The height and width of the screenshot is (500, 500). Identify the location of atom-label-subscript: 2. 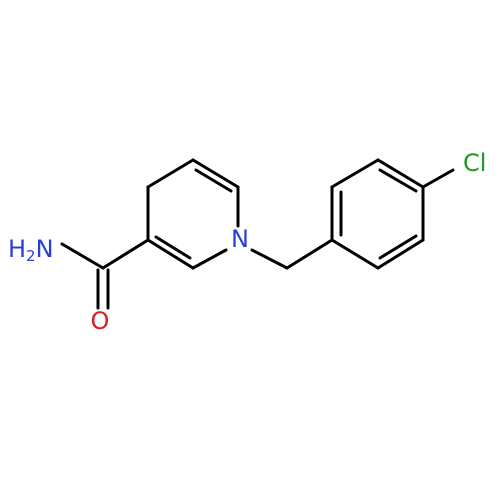
(31, 256).